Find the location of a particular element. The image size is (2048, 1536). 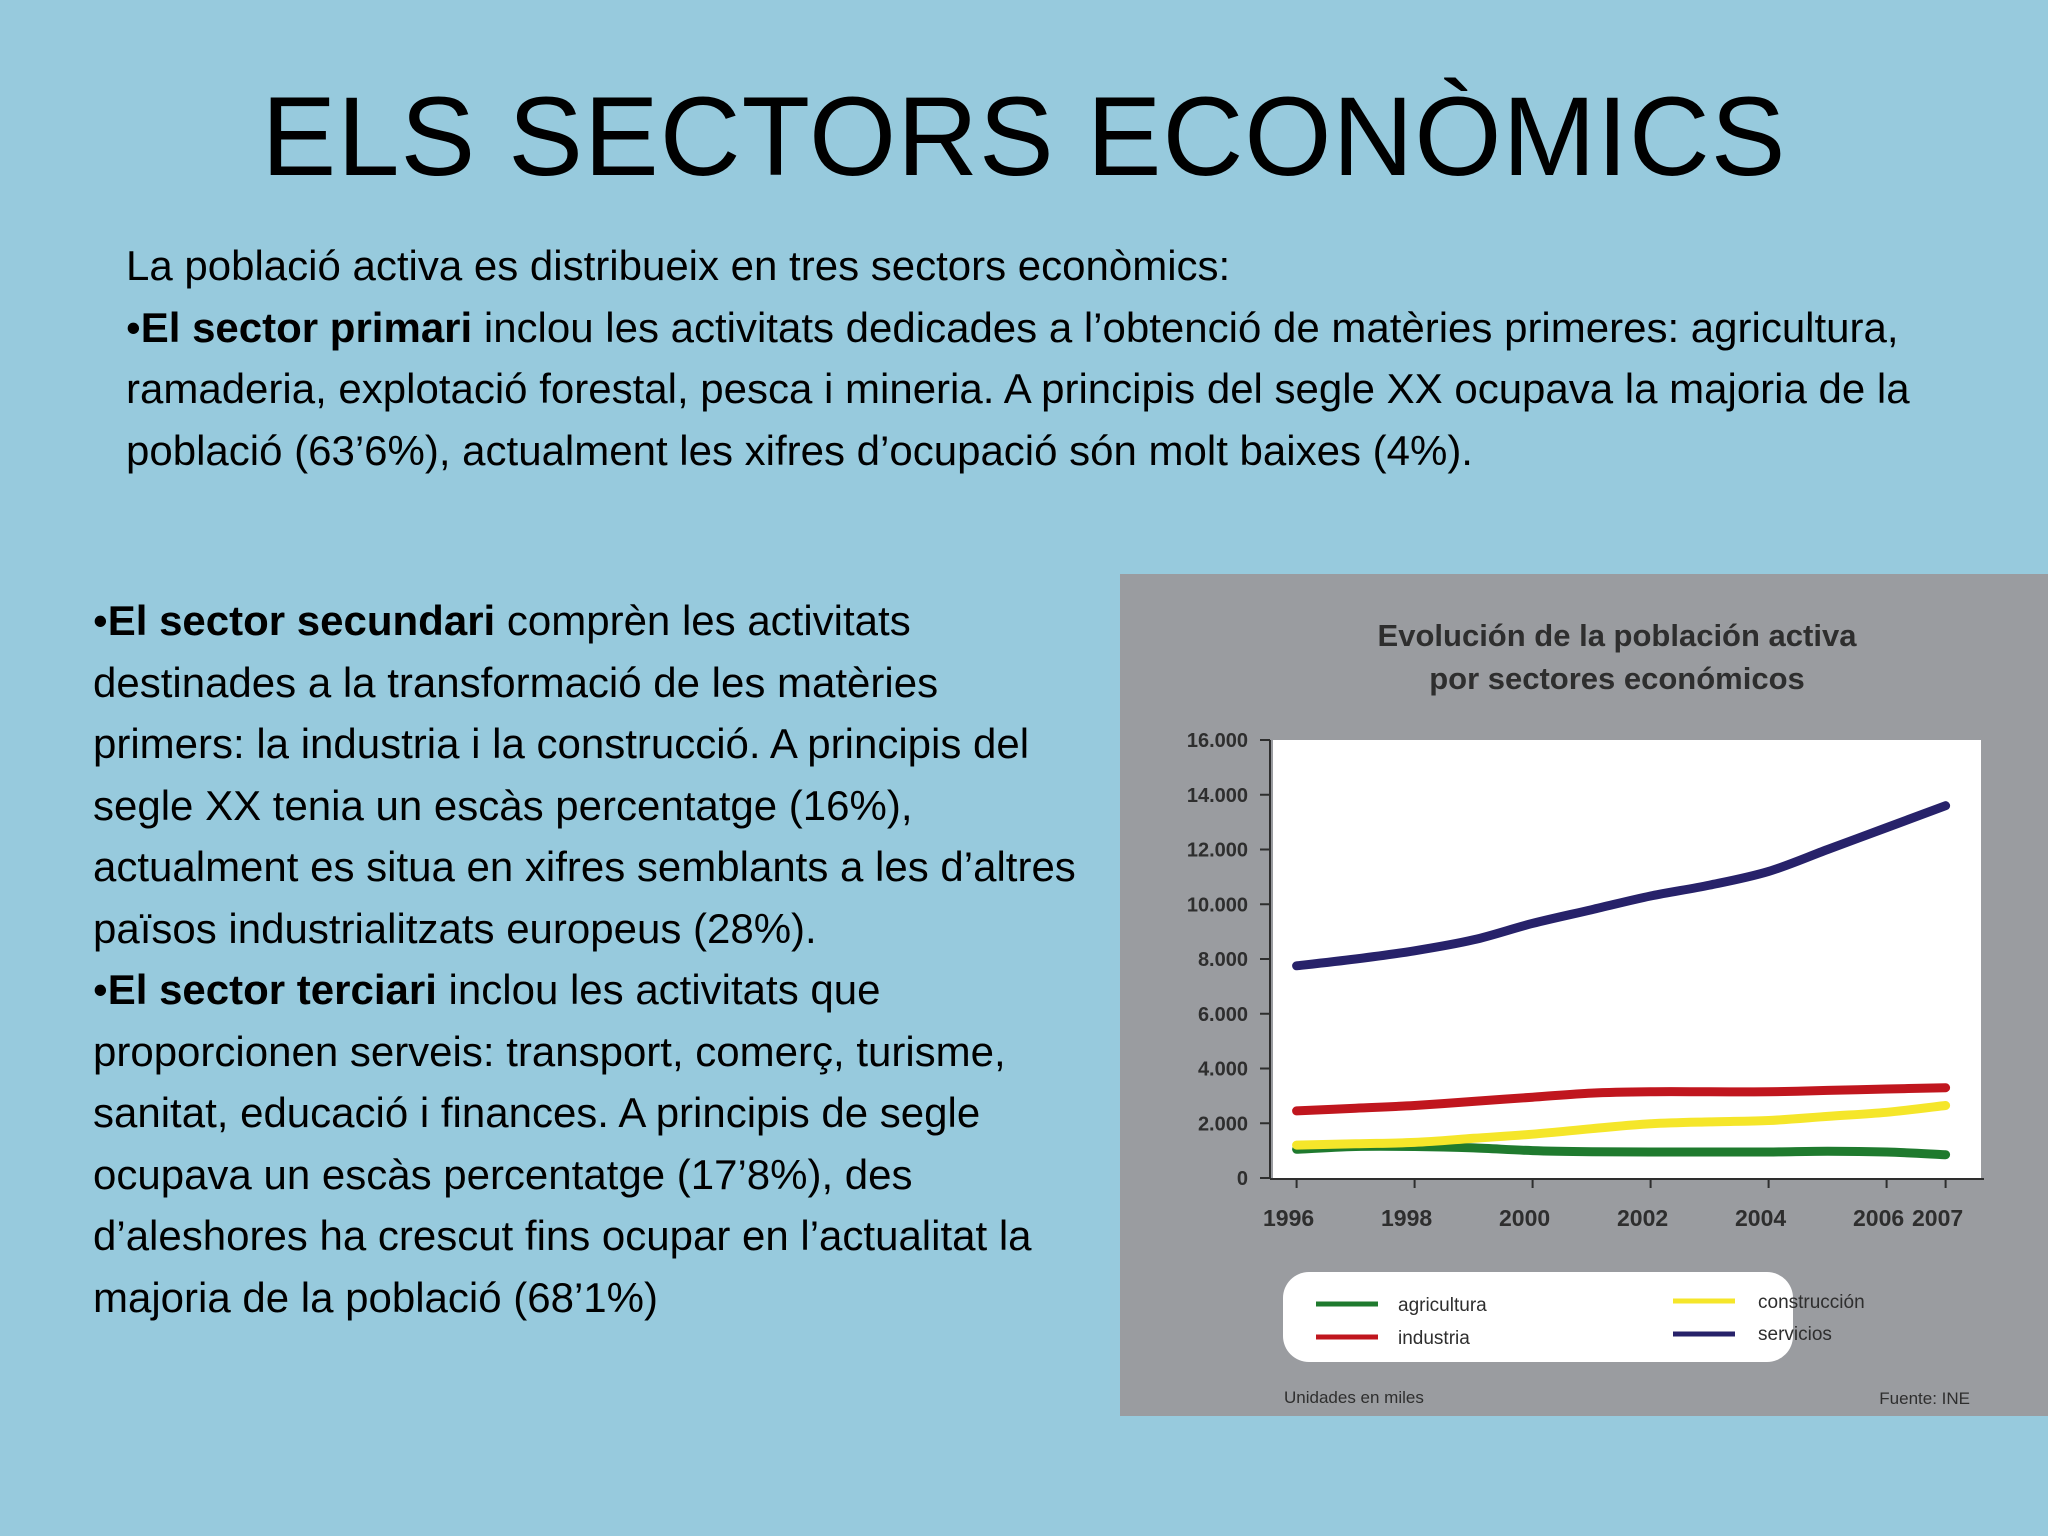

y-tick-label: 0 is located at coordinates (1242, 1179).